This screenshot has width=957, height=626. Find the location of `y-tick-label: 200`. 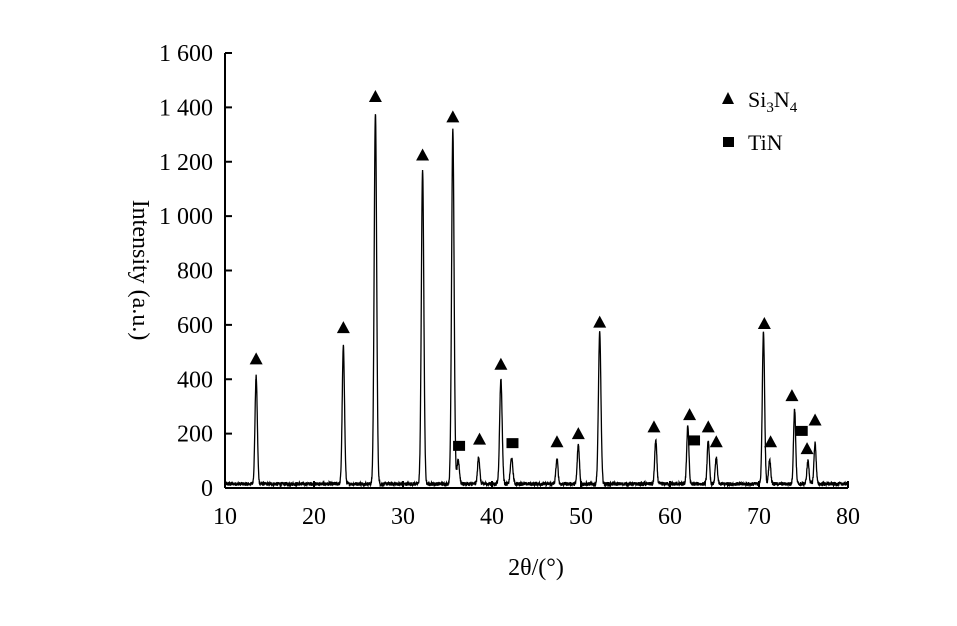

y-tick-label: 200 is located at coordinates (195, 435).